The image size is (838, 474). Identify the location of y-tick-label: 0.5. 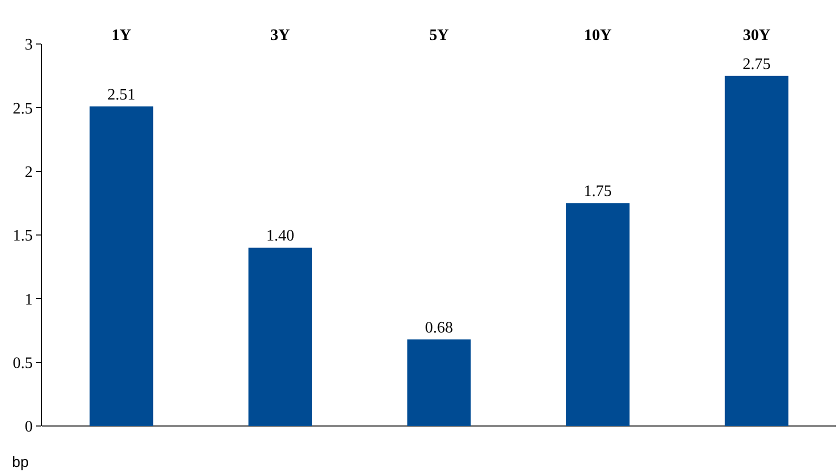
(22, 363).